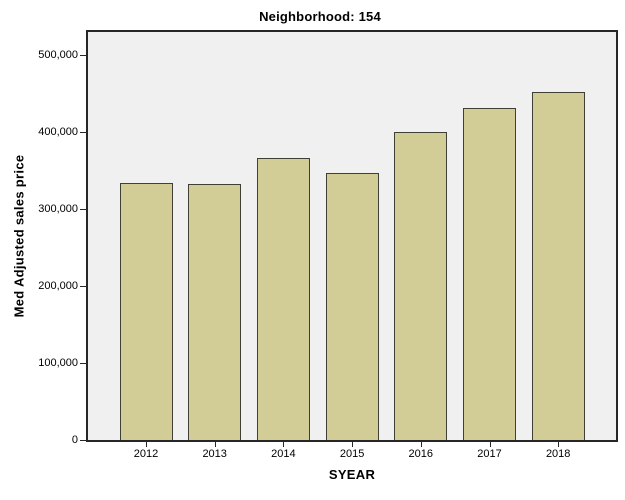 This screenshot has height=500, width=625. What do you see at coordinates (58, 363) in the screenshot?
I see `y-tick-label: 100,000` at bounding box center [58, 363].